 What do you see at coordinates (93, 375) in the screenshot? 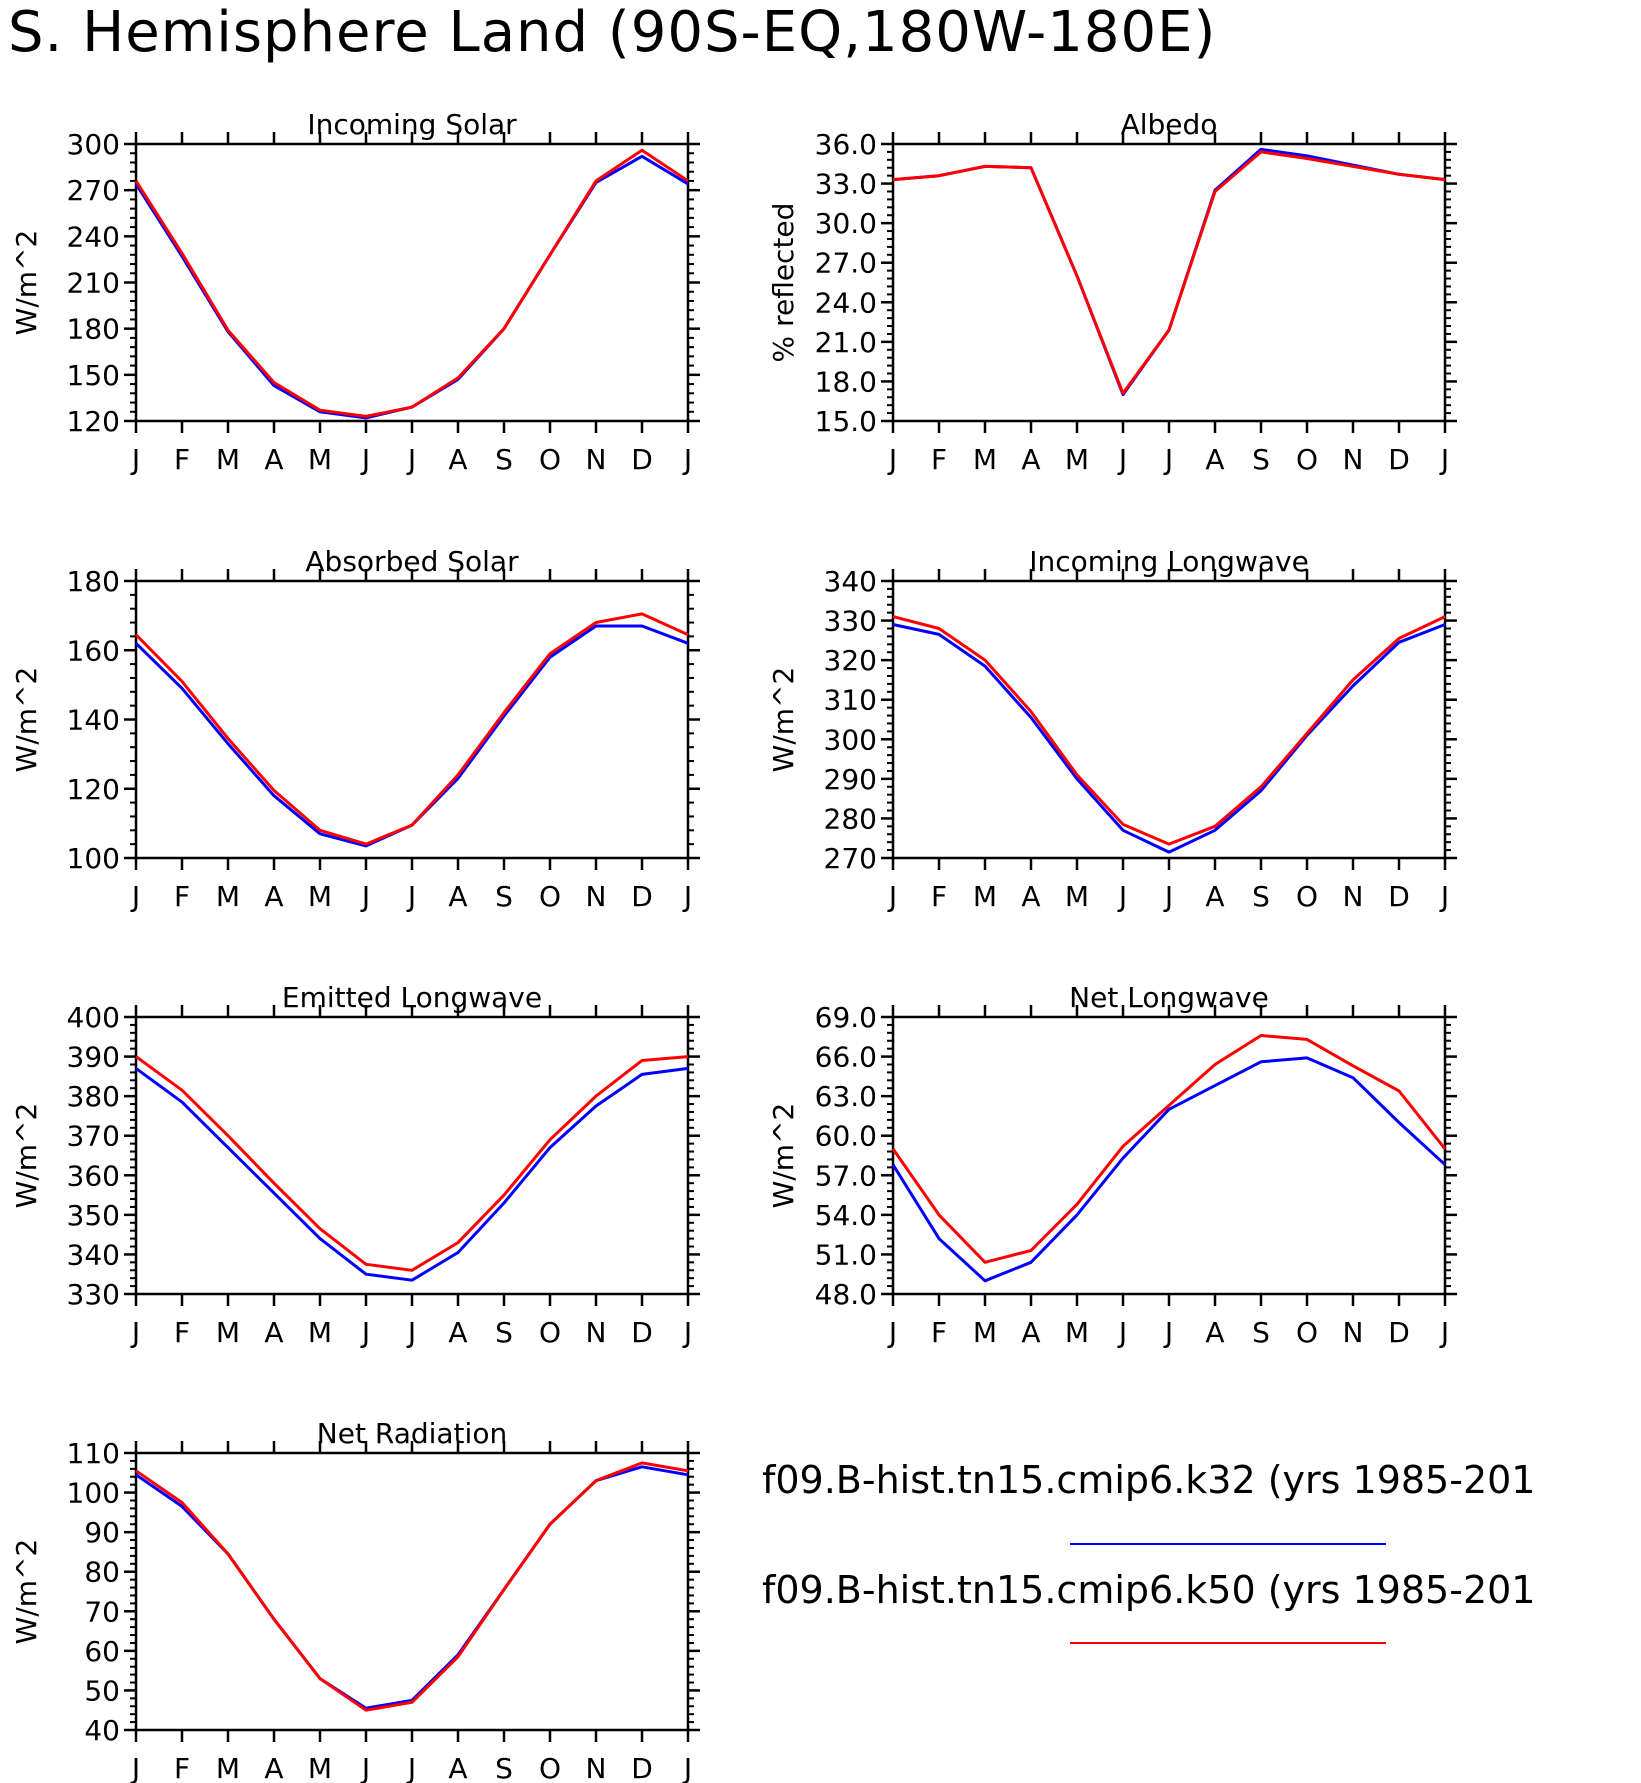
I see `y-tick-label: 150` at bounding box center [93, 375].